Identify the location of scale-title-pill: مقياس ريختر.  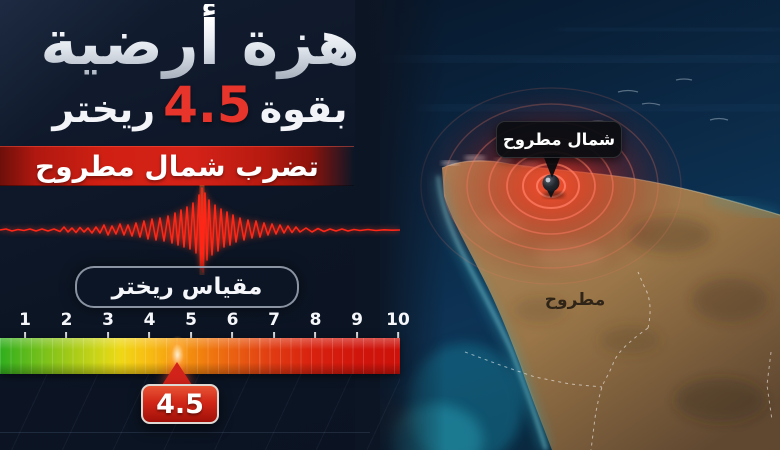
(187, 287).